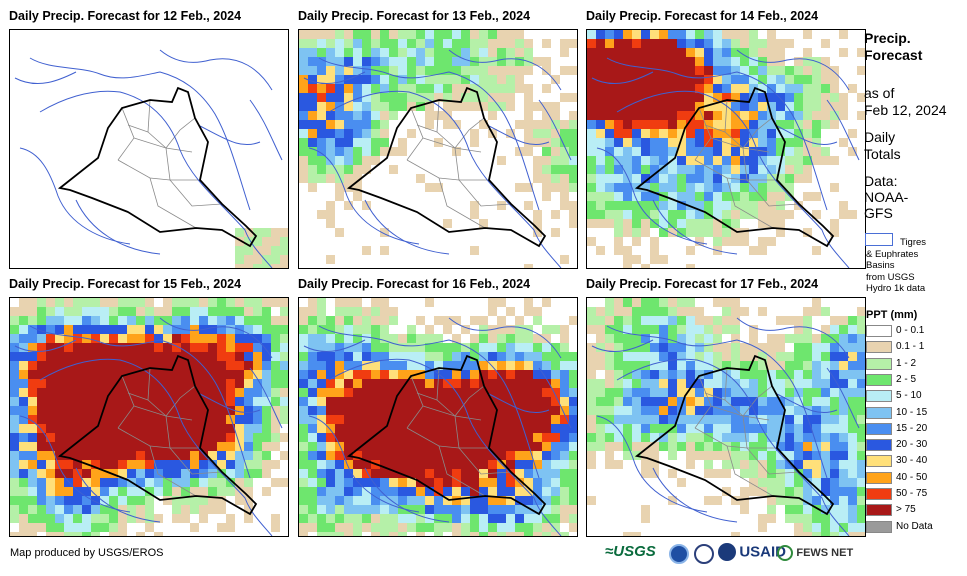 Image resolution: width=967 pixels, height=576 pixels. I want to click on legend-asof-line2: Feb 12, 2024, so click(905, 110).